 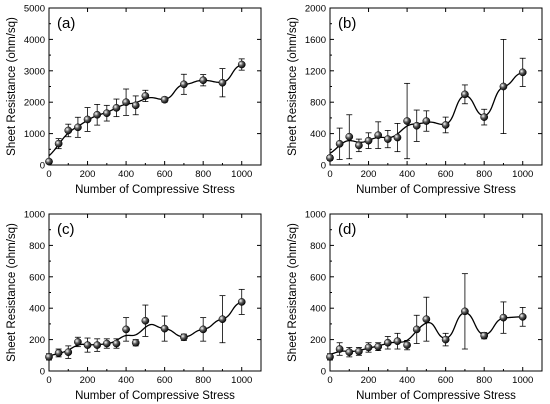 I want to click on panel-label: (c), so click(x=66, y=229).